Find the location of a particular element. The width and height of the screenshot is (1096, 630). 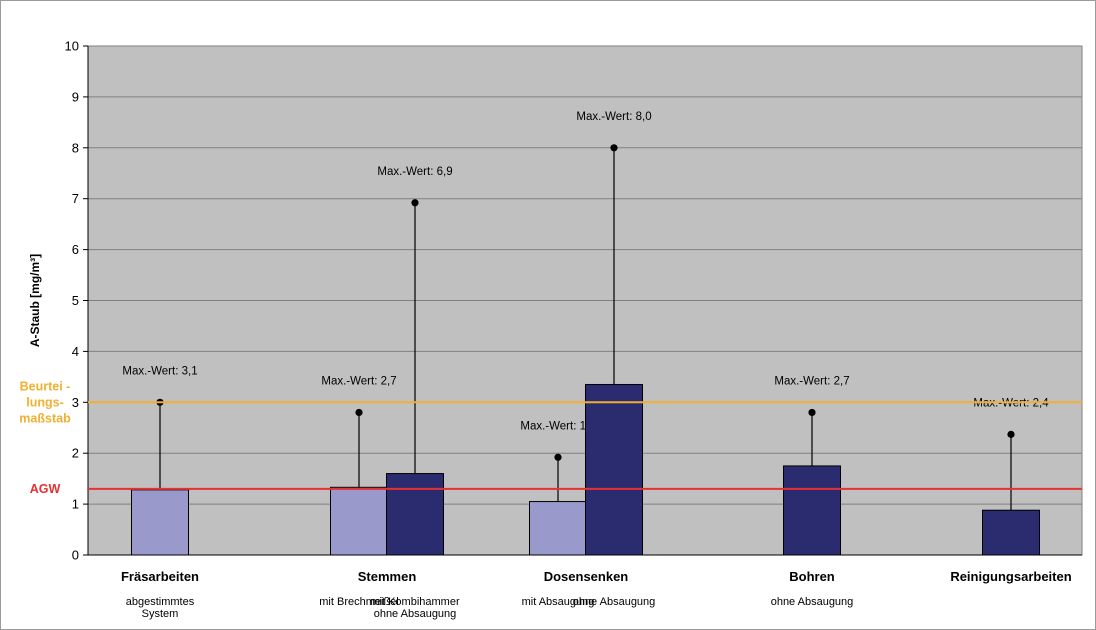

y-tick-label: 8 is located at coordinates (75, 147).